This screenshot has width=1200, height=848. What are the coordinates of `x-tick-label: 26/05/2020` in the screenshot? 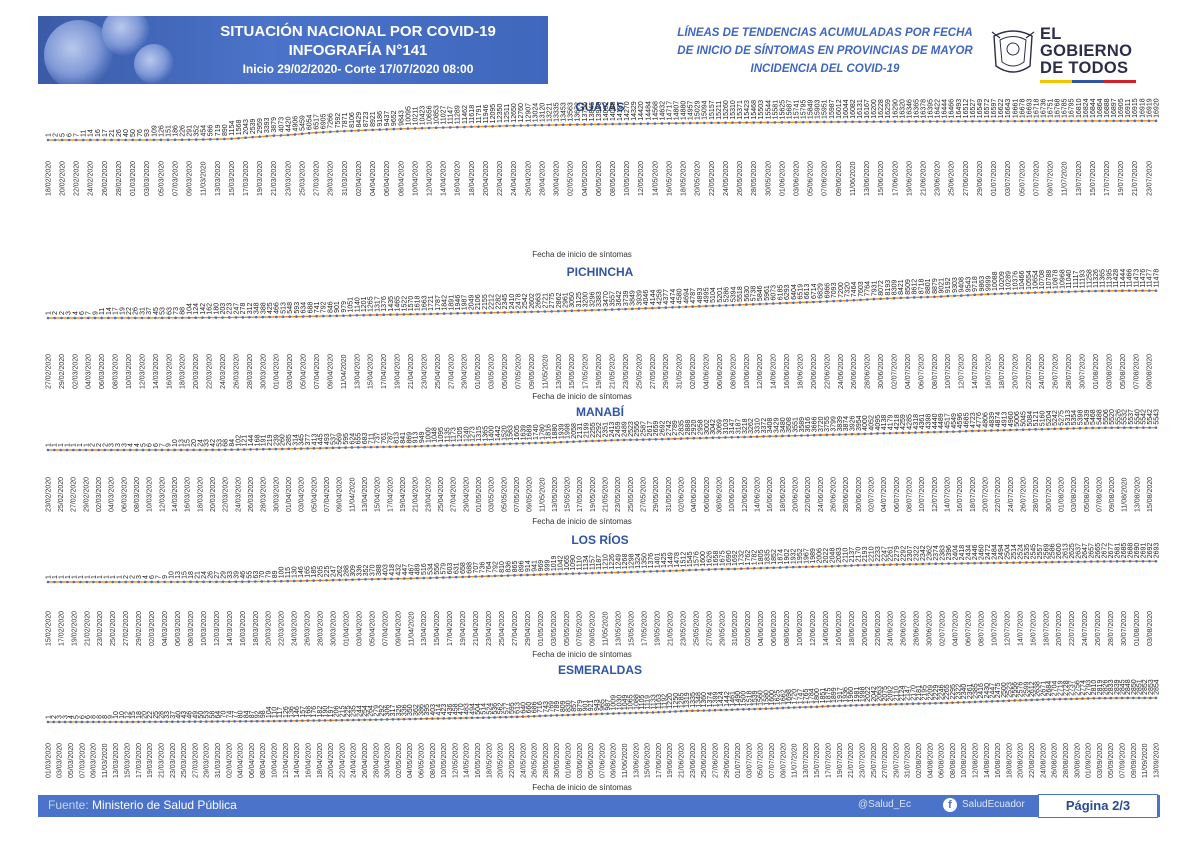 It's located at (535, 760).